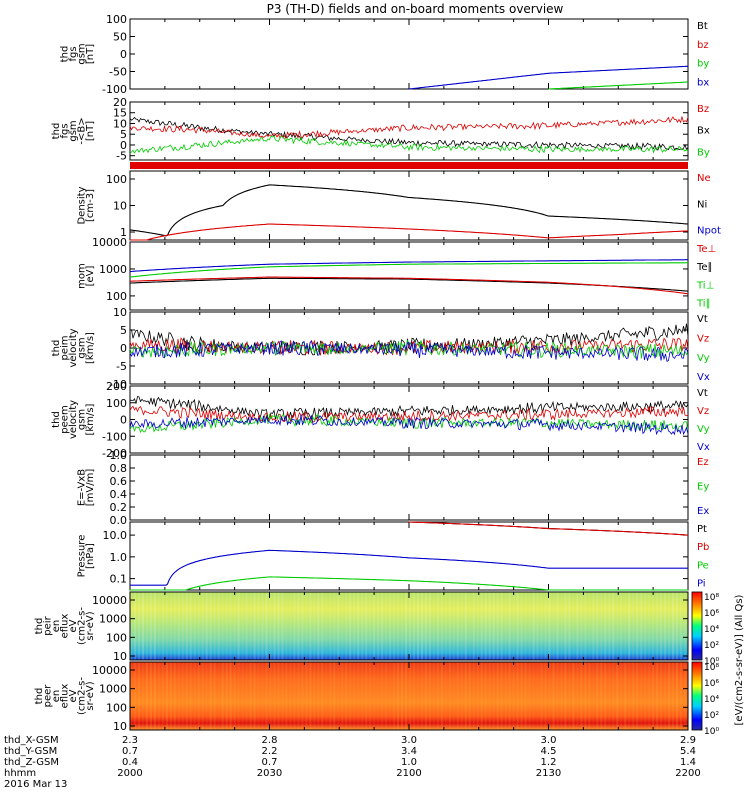  What do you see at coordinates (82, 696) in the screenshot?
I see `y-axis-label: (cm2-s-` at bounding box center [82, 696].